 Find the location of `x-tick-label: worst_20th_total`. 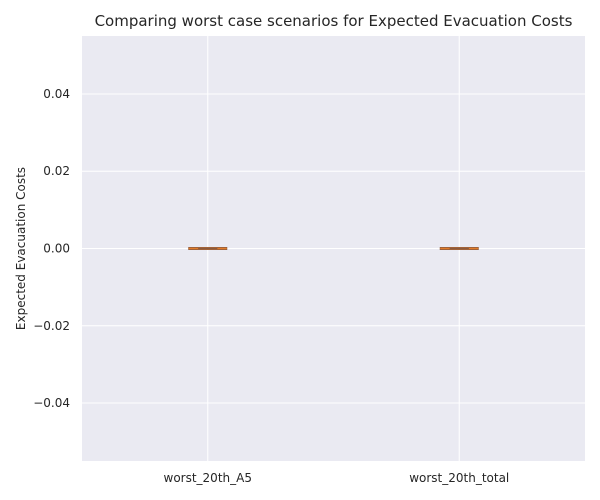

x-tick-label: worst_20th_total is located at coordinates (459, 478).